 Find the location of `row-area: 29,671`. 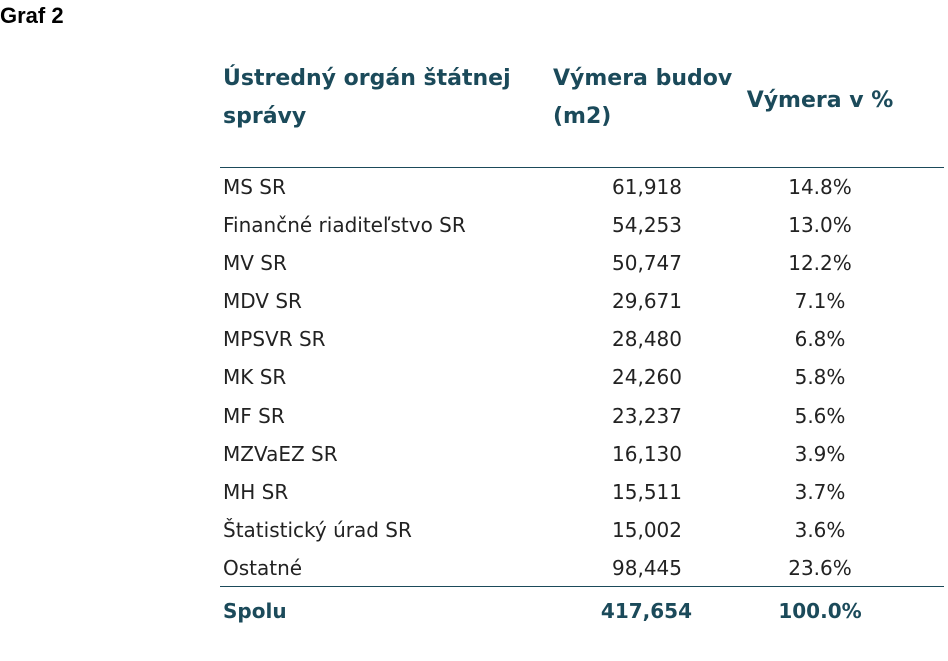

row-area: 29,671 is located at coordinates (647, 301).